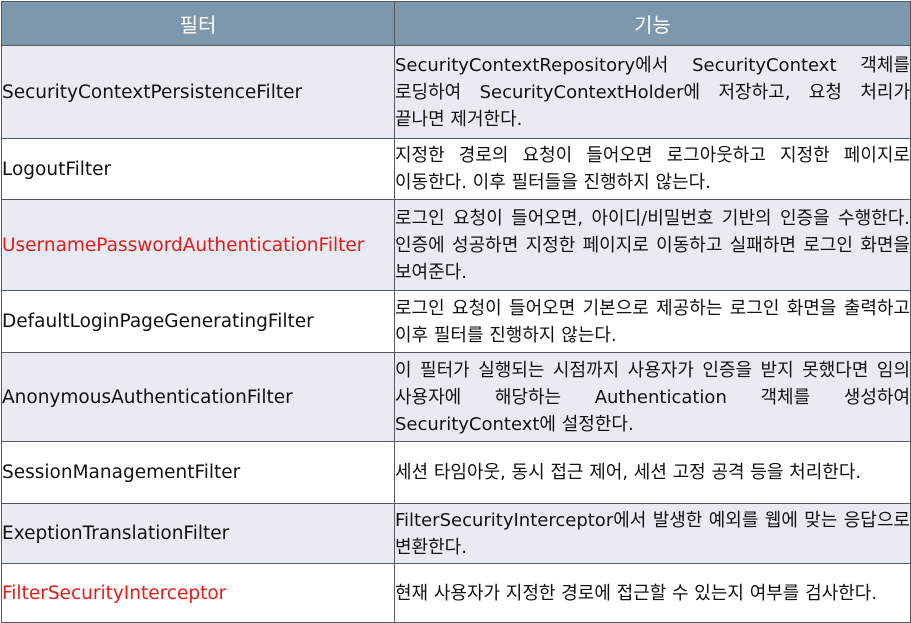 The image size is (911, 623). I want to click on filter-name: SecurityContextPersistenceFilter, so click(198, 92).